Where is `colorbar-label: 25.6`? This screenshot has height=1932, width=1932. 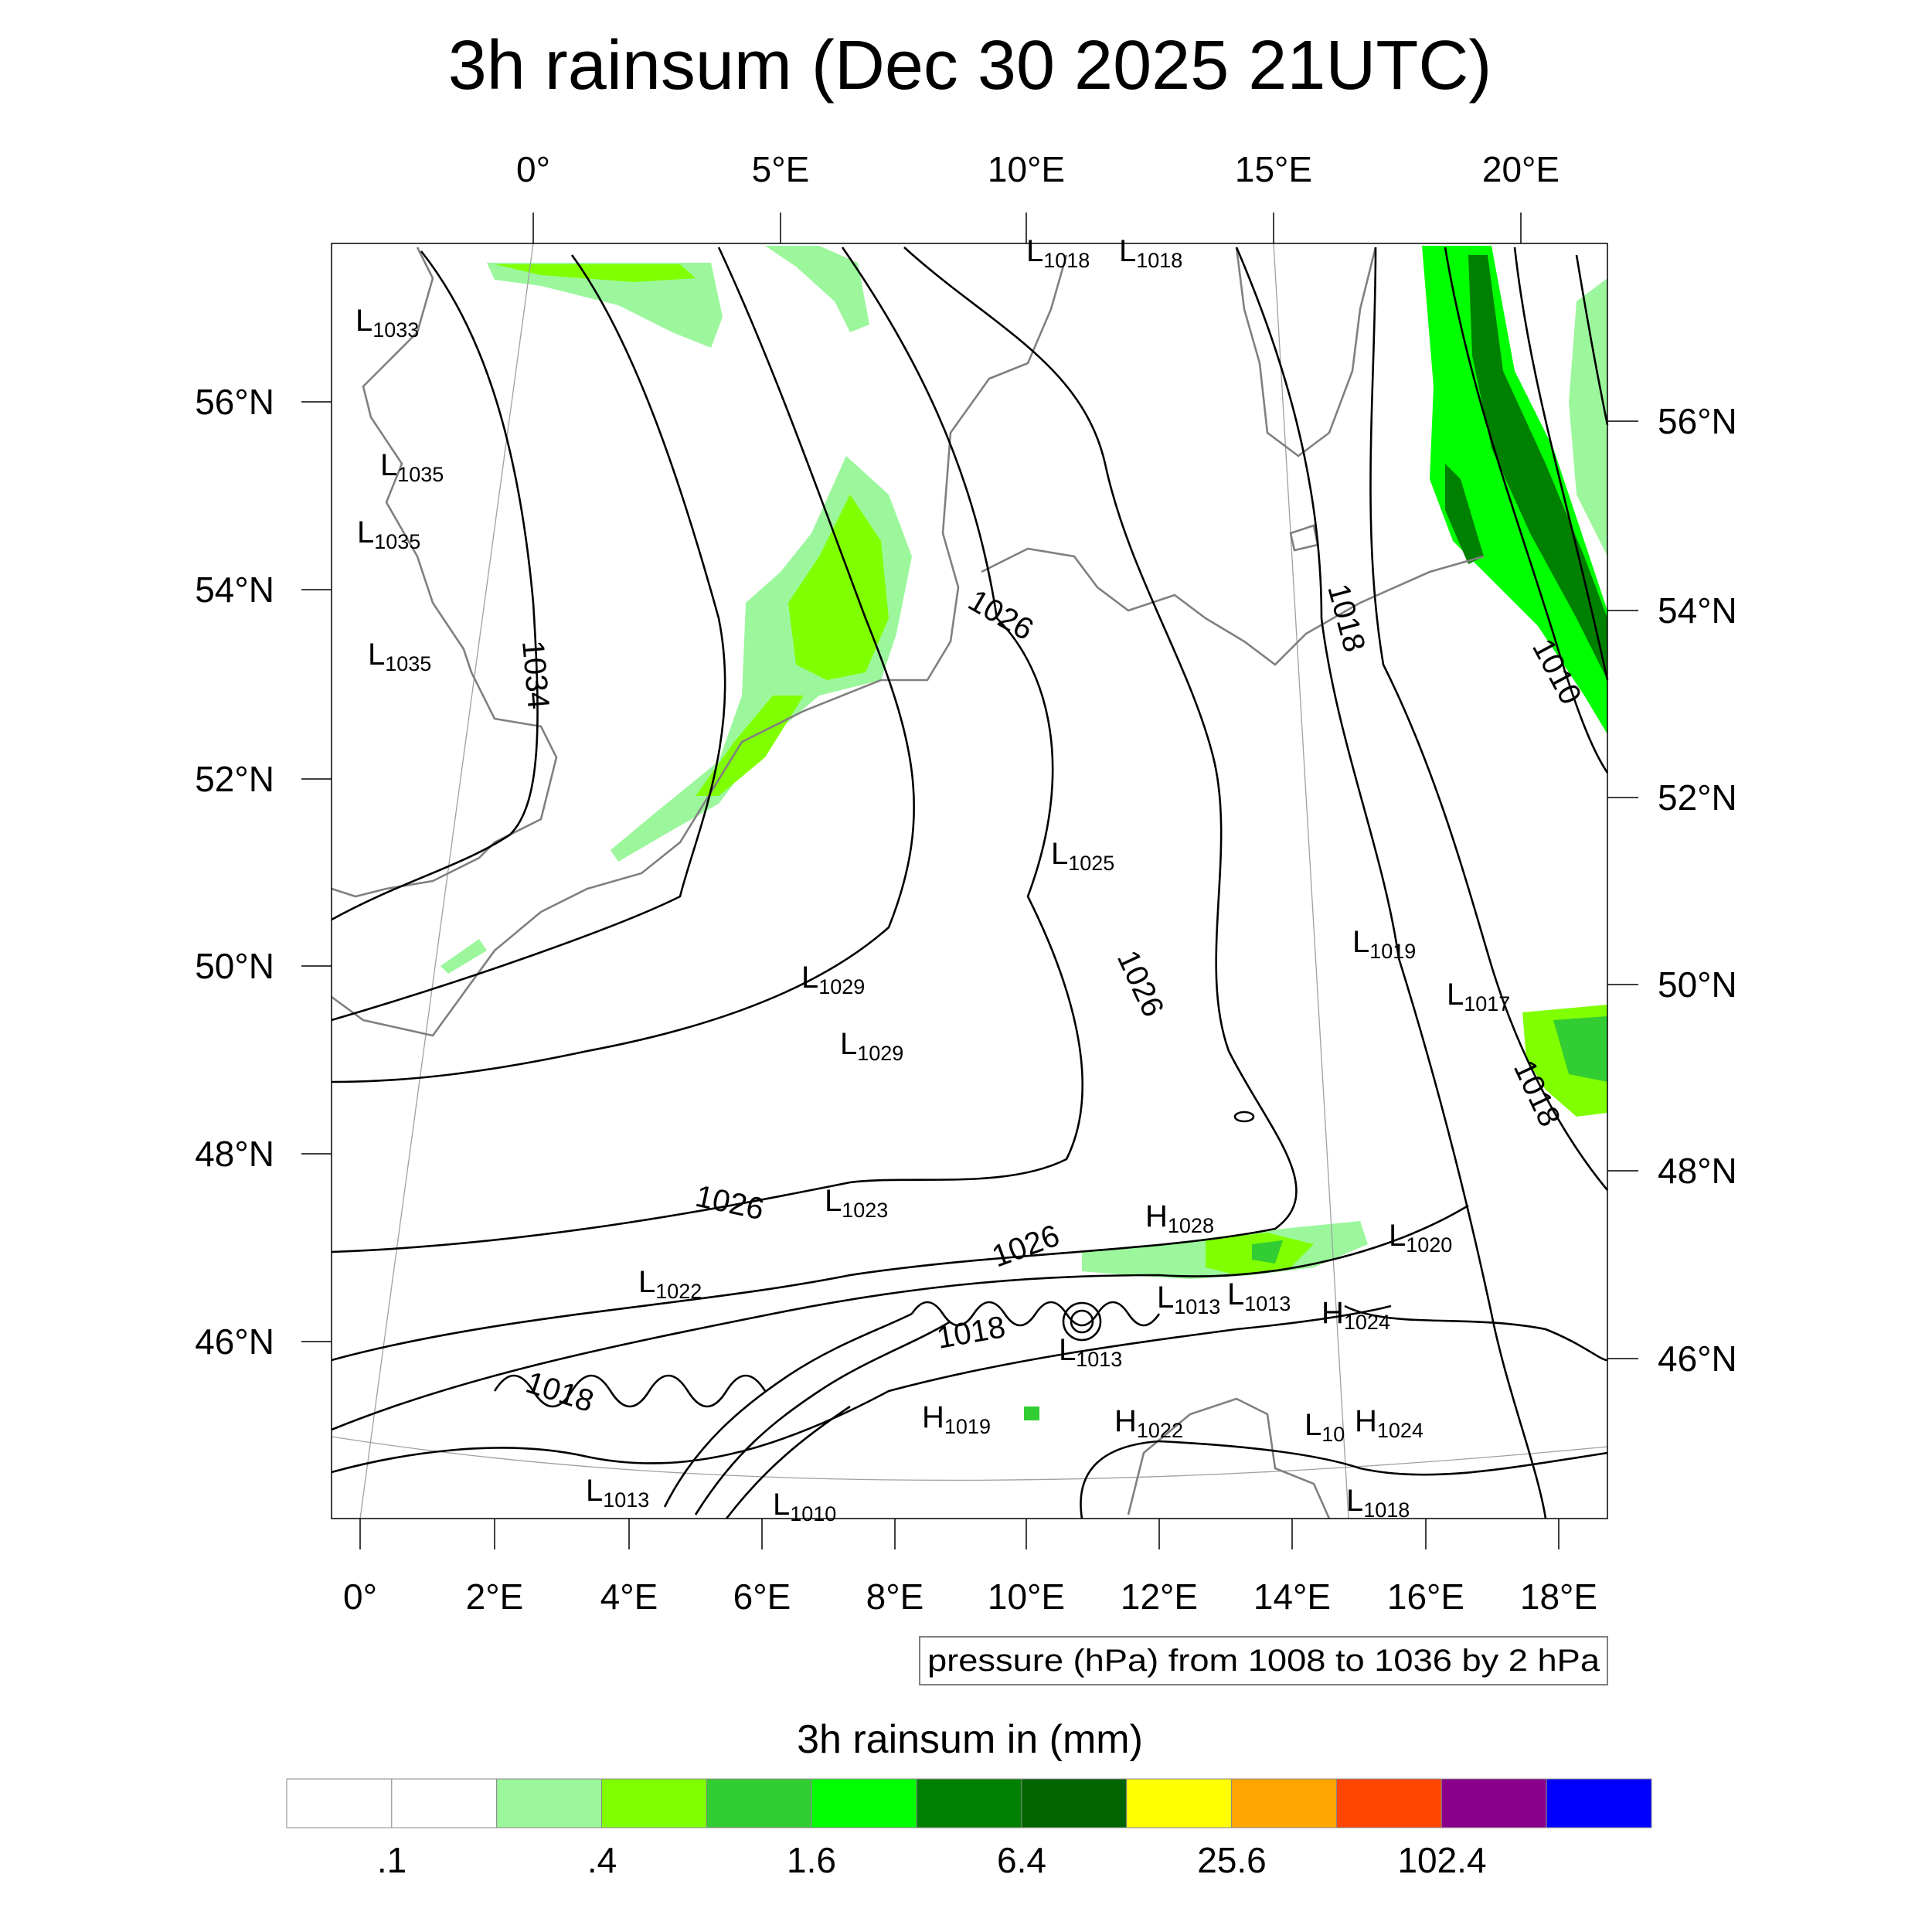 colorbar-label: 25.6 is located at coordinates (1232, 1860).